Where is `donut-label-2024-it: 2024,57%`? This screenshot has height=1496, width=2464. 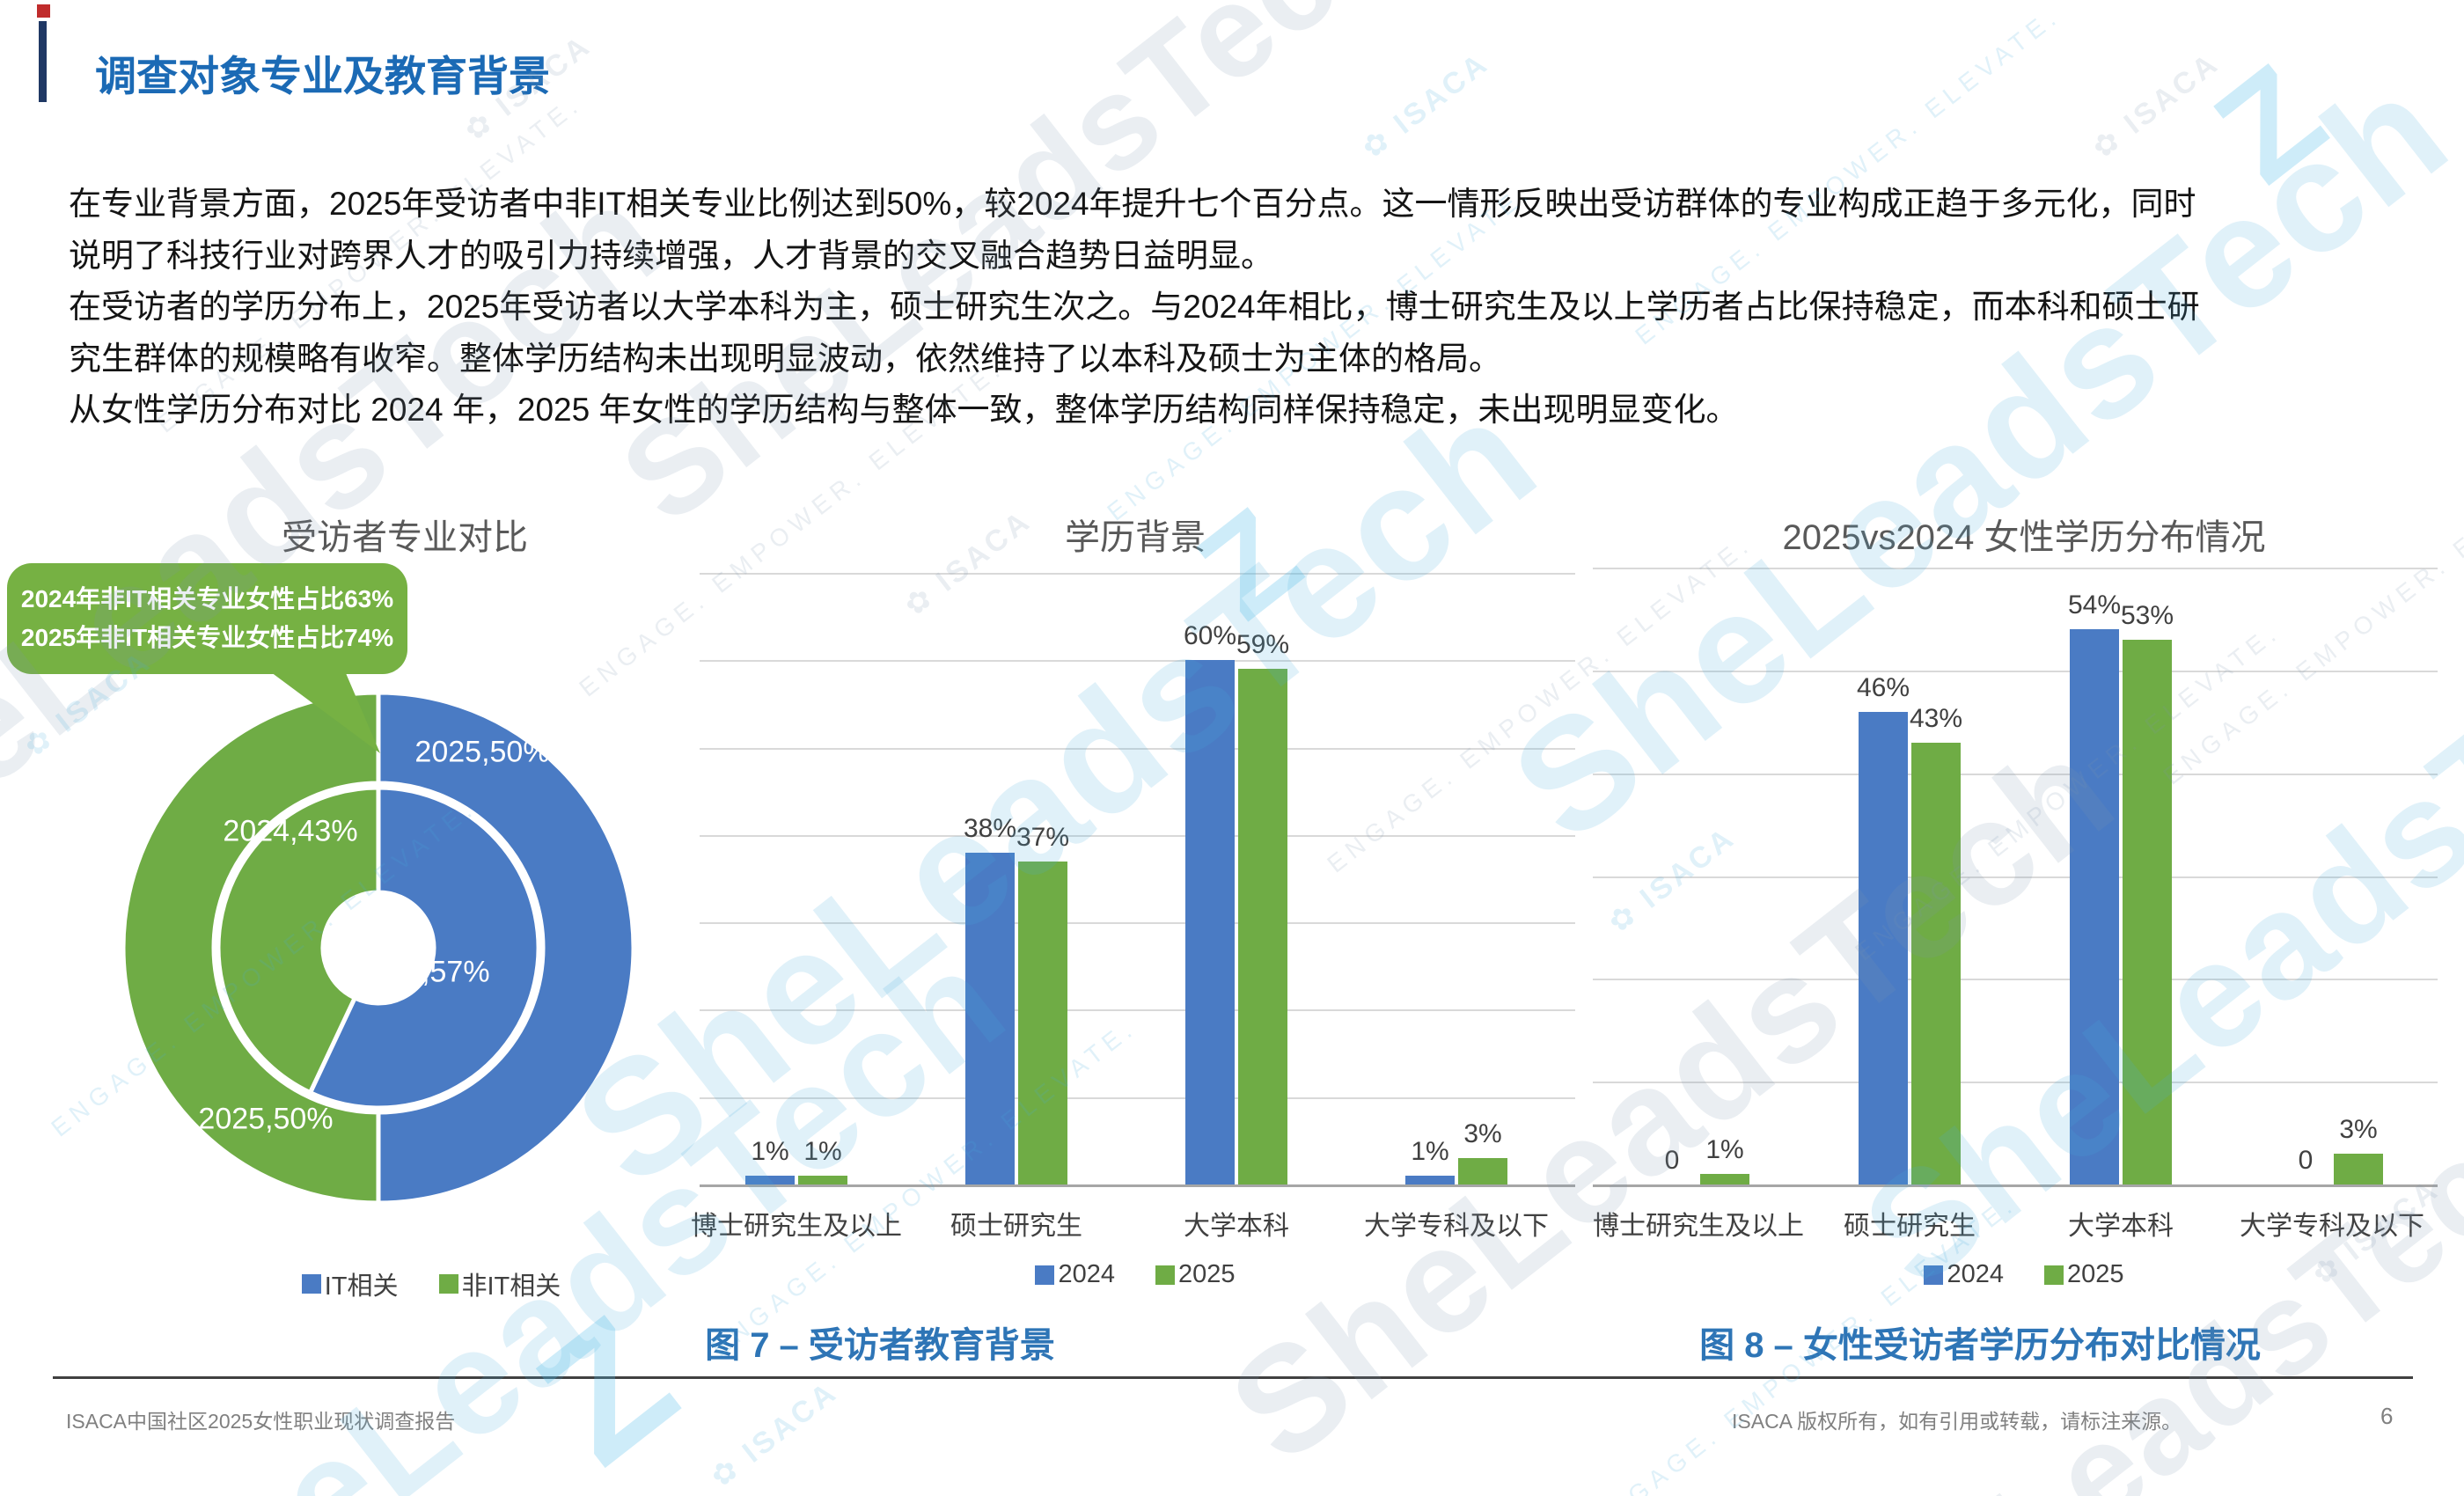
donut-label-2024-it: 2024,57% is located at coordinates (423, 972).